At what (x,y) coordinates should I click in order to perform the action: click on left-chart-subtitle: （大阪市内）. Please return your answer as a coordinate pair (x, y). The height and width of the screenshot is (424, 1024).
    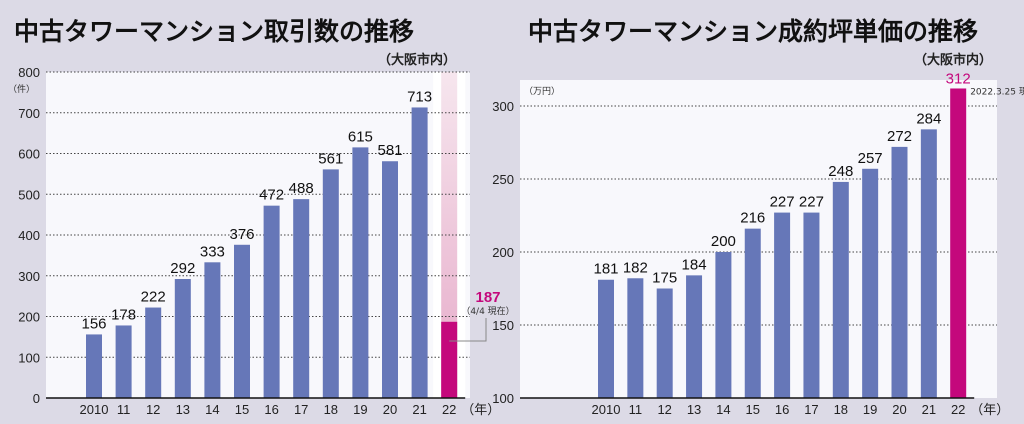
    Looking at the image, I should click on (417, 60).